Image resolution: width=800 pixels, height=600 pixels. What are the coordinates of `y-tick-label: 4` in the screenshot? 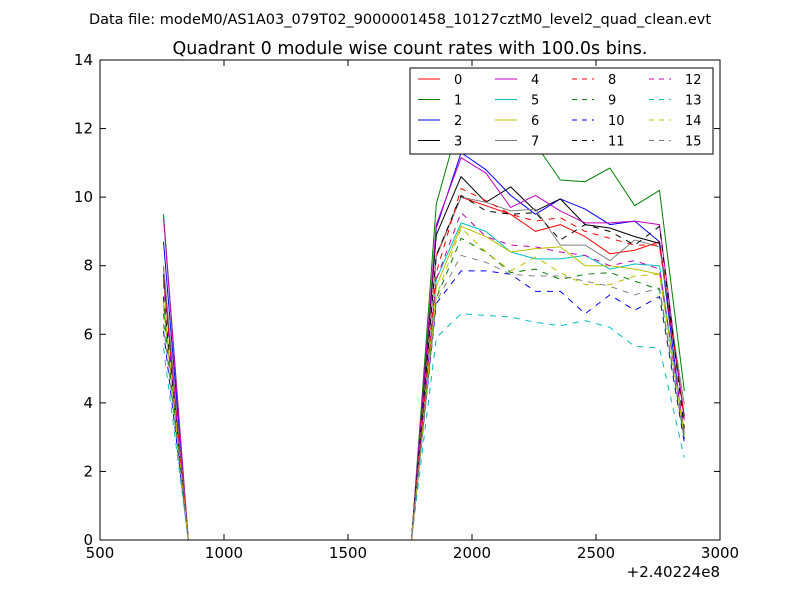 It's located at (88, 403).